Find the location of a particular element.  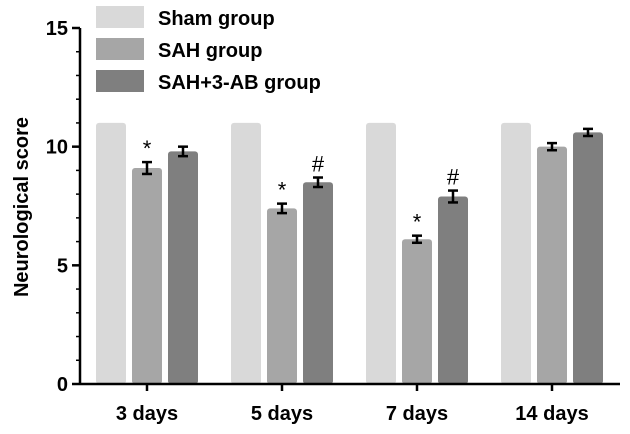

y-tick-label: 5 is located at coordinates (62, 266).